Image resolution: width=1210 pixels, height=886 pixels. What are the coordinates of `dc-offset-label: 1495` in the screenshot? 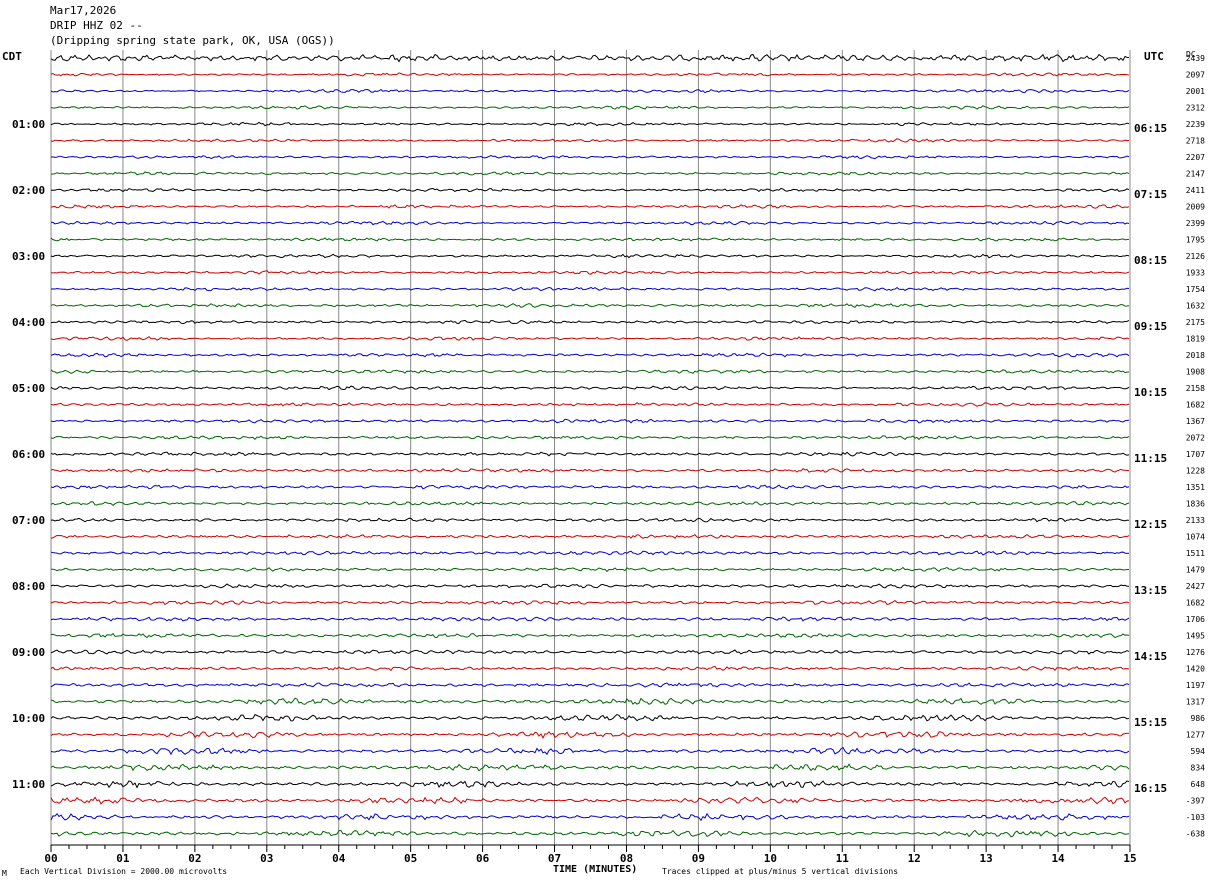 It's located at (1195, 636).